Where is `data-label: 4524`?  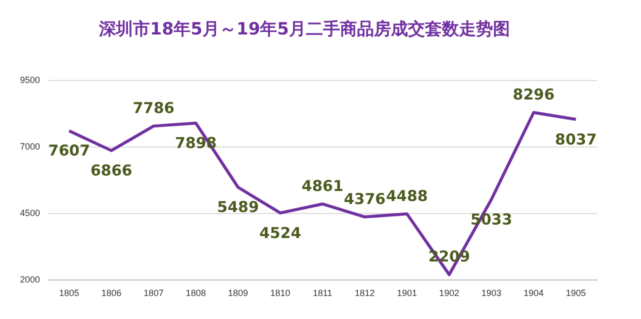
data-label: 4524 is located at coordinates (280, 233).